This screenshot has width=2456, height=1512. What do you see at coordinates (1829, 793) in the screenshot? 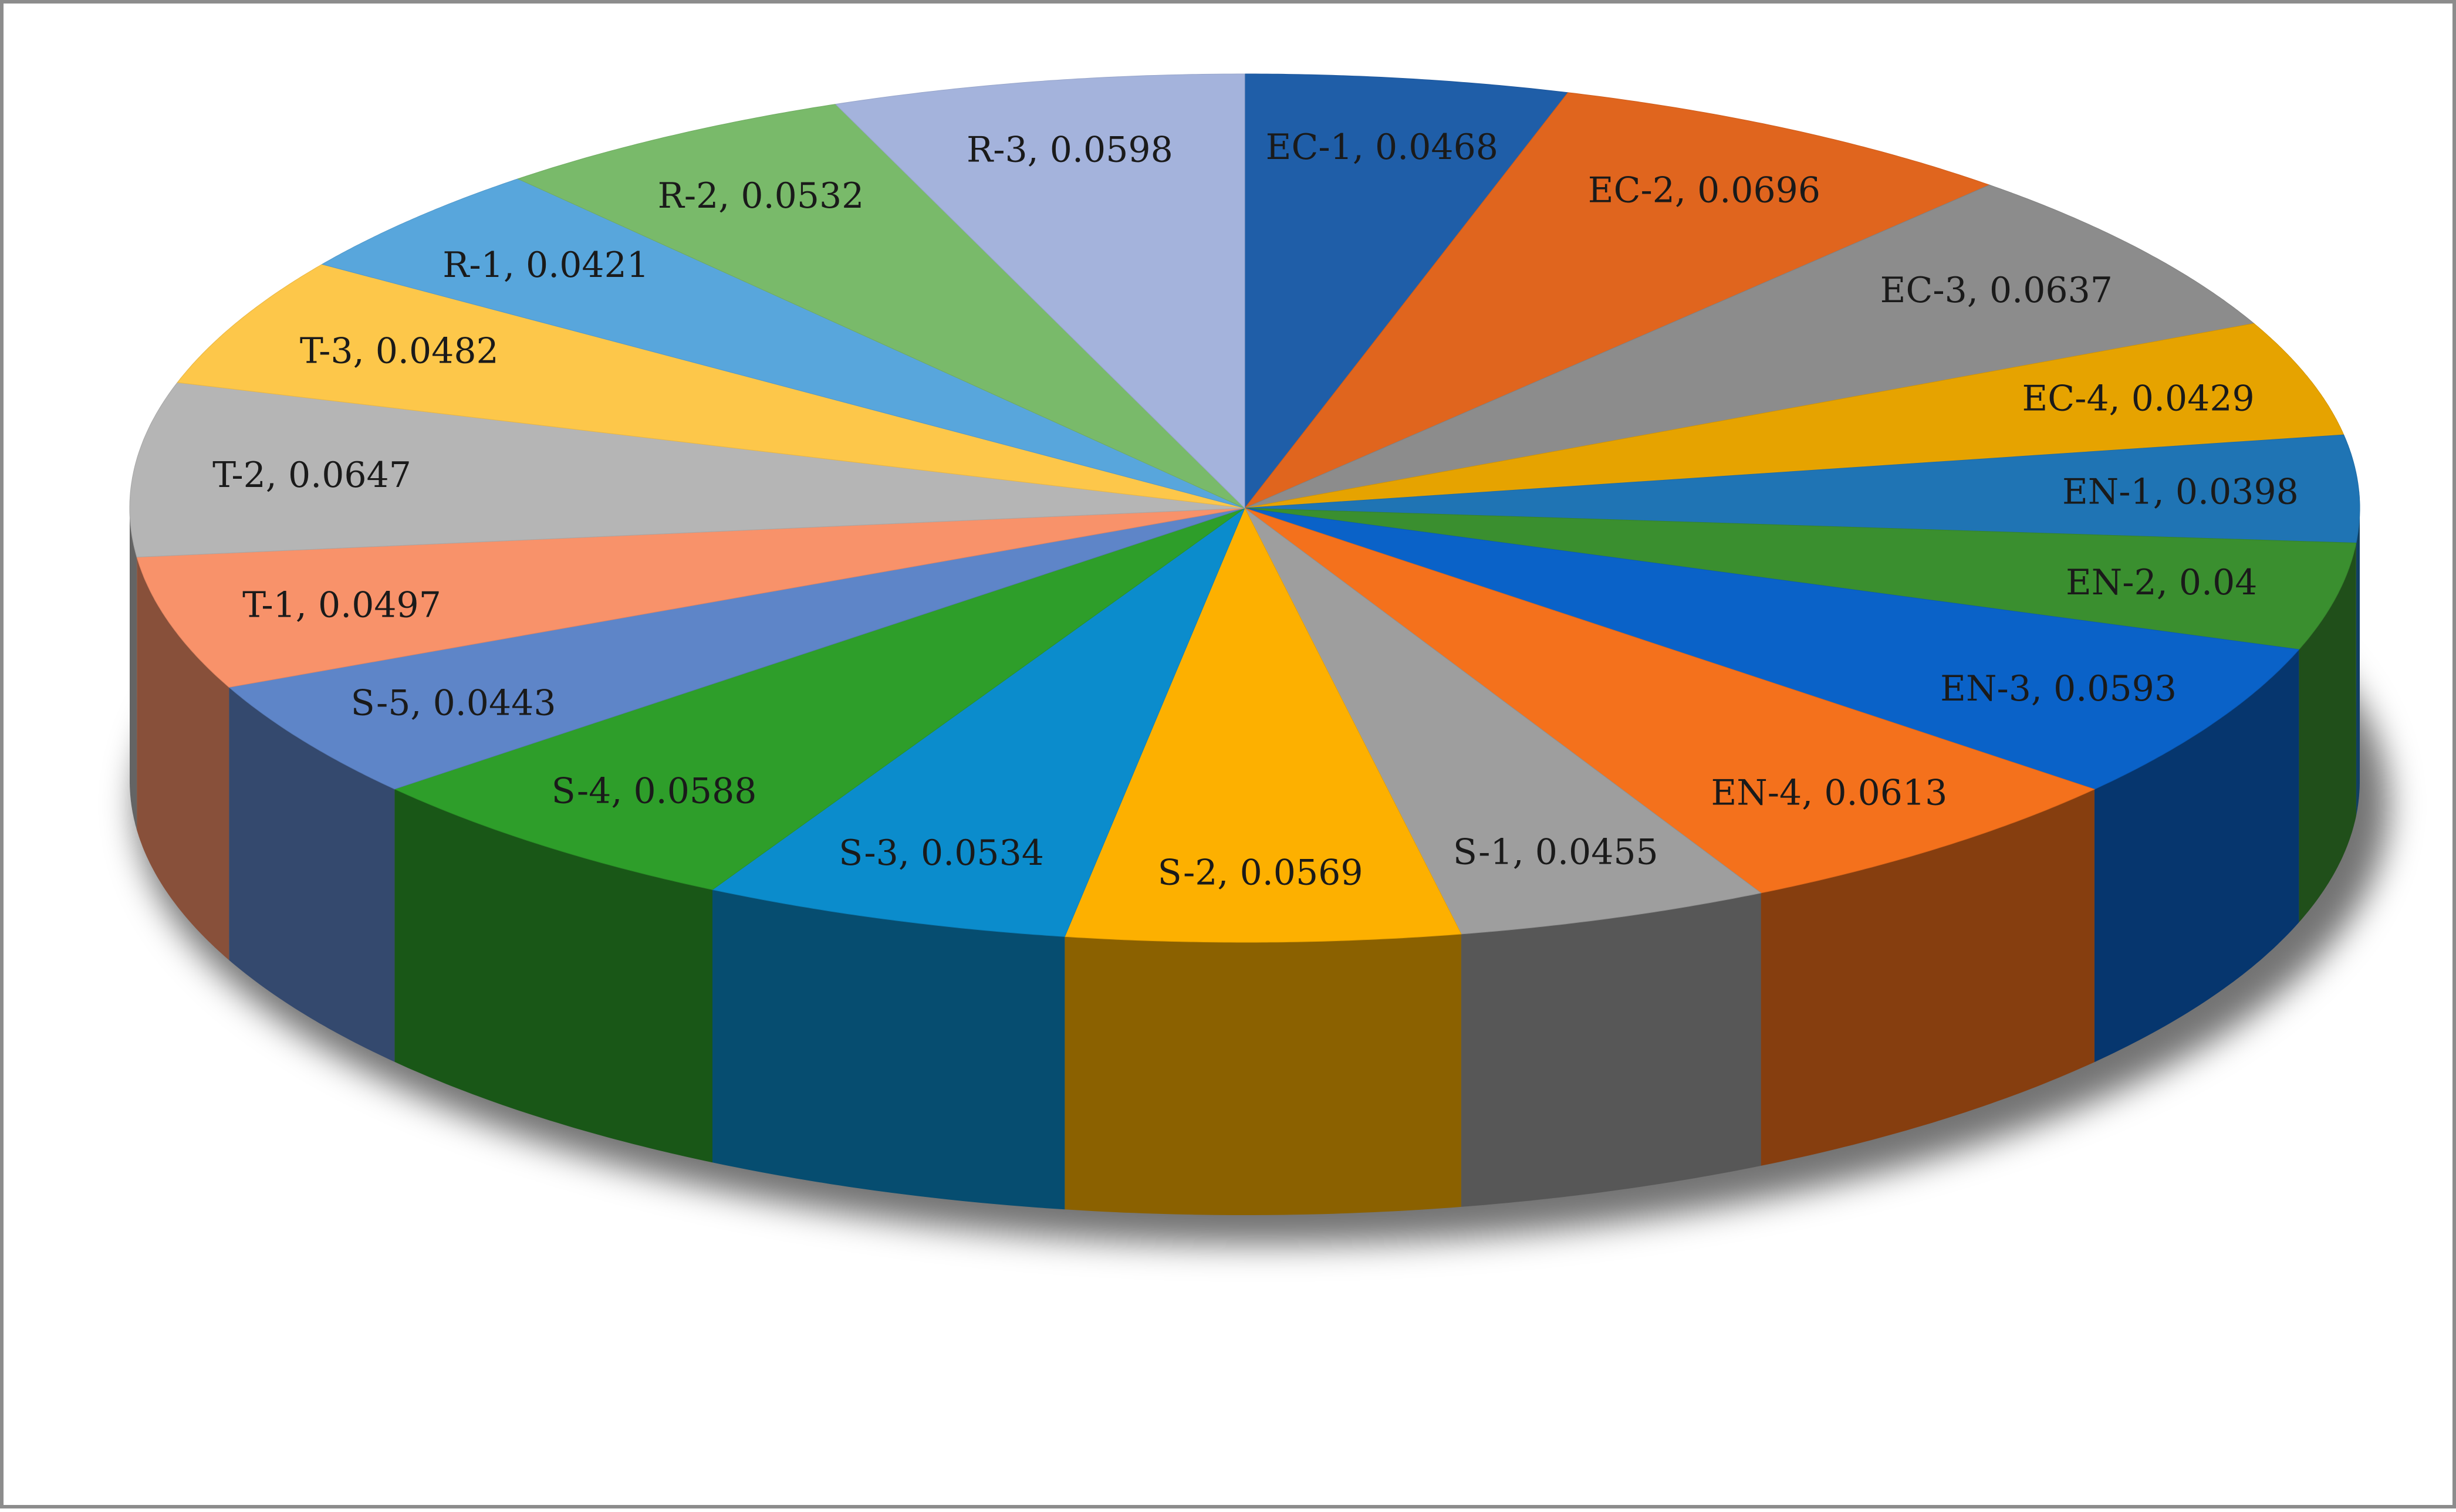
I see `data-label-en-4: EN-4, 0.0613` at bounding box center [1829, 793].